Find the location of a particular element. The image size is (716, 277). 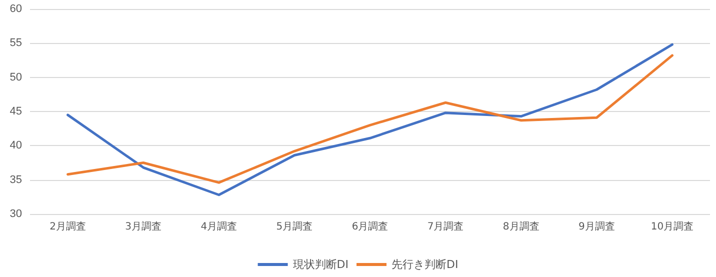

legend-label: 先行き判断DI is located at coordinates (425, 264).